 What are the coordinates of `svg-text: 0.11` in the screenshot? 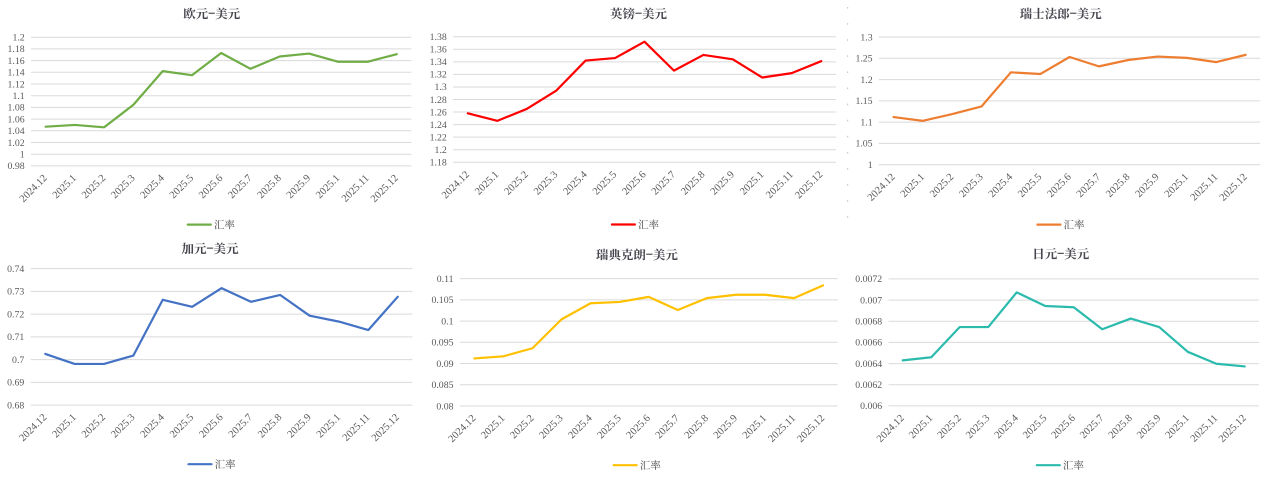 It's located at (445, 279).